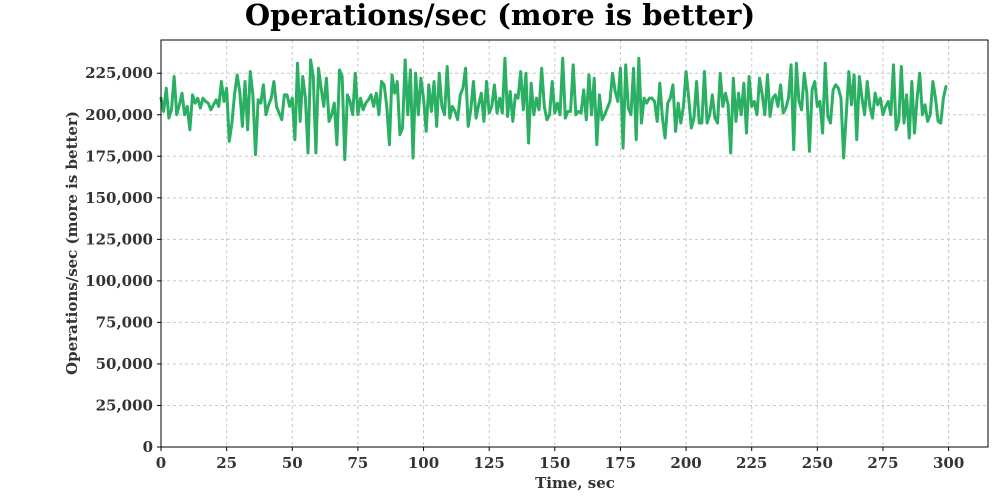  Describe the element at coordinates (357, 463) in the screenshot. I see `x-tick-label: 75` at that location.